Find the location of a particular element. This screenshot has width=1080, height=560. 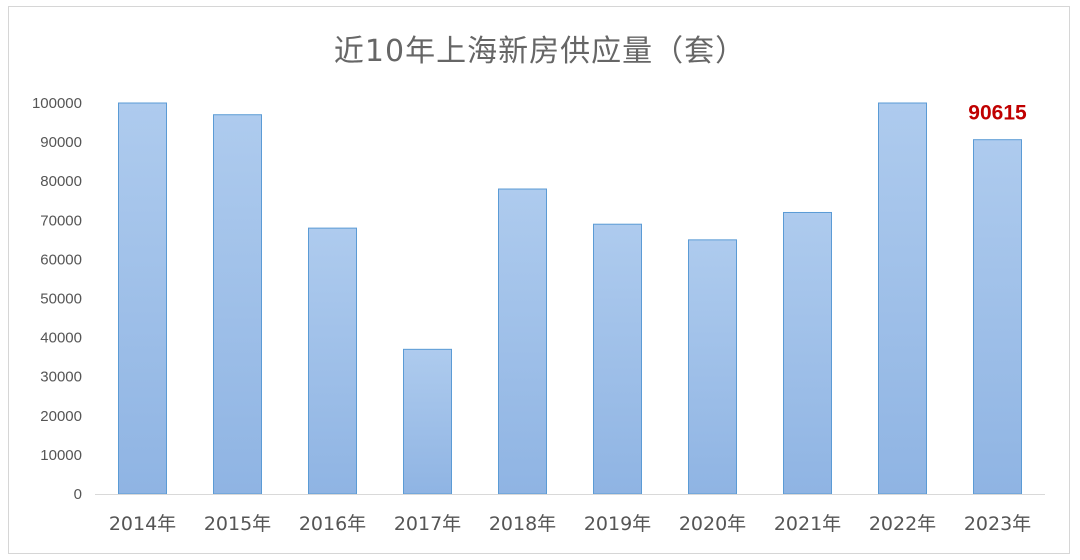

y-tick-label: 30000 is located at coordinates (61, 377).